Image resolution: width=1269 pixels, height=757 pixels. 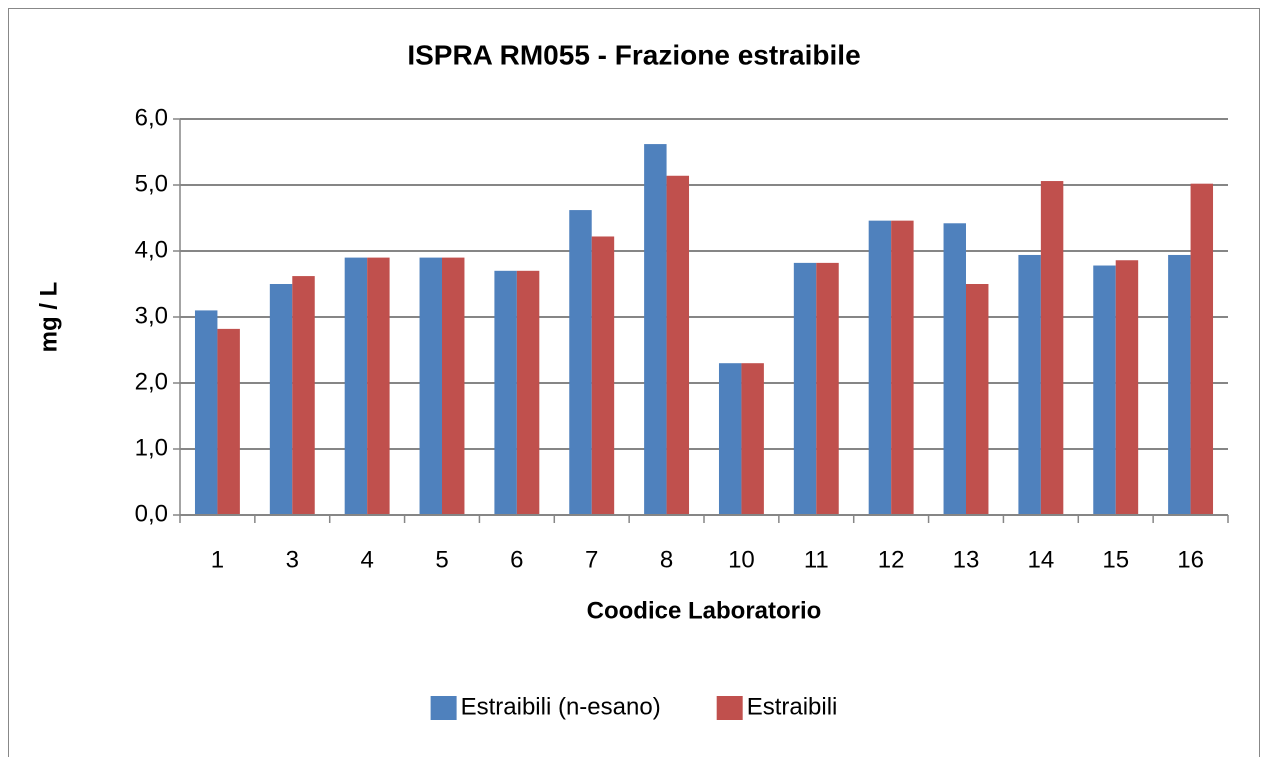 What do you see at coordinates (217, 559) in the screenshot?
I see `x-tick-label: 1` at bounding box center [217, 559].